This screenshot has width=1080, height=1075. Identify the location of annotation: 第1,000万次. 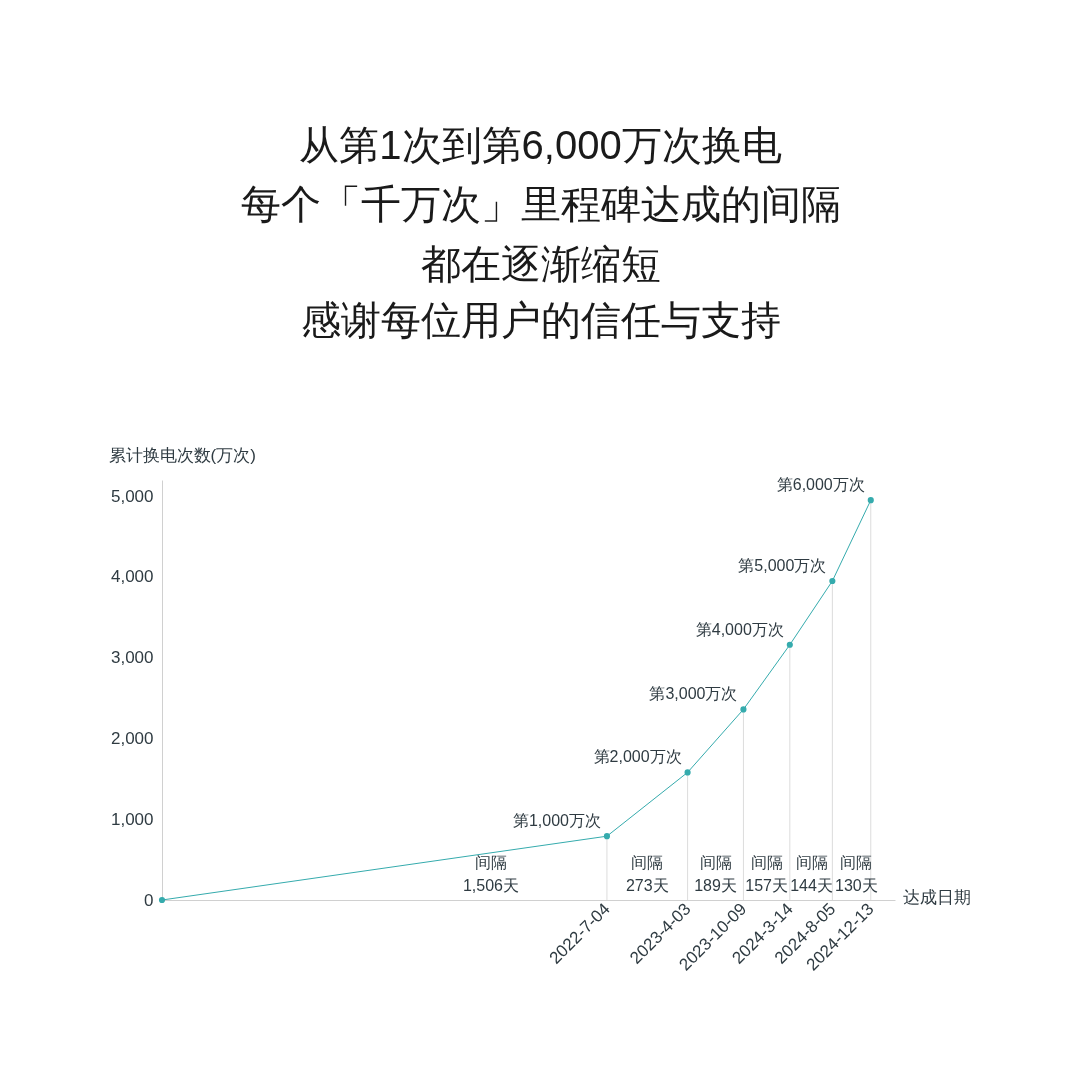
(556, 821).